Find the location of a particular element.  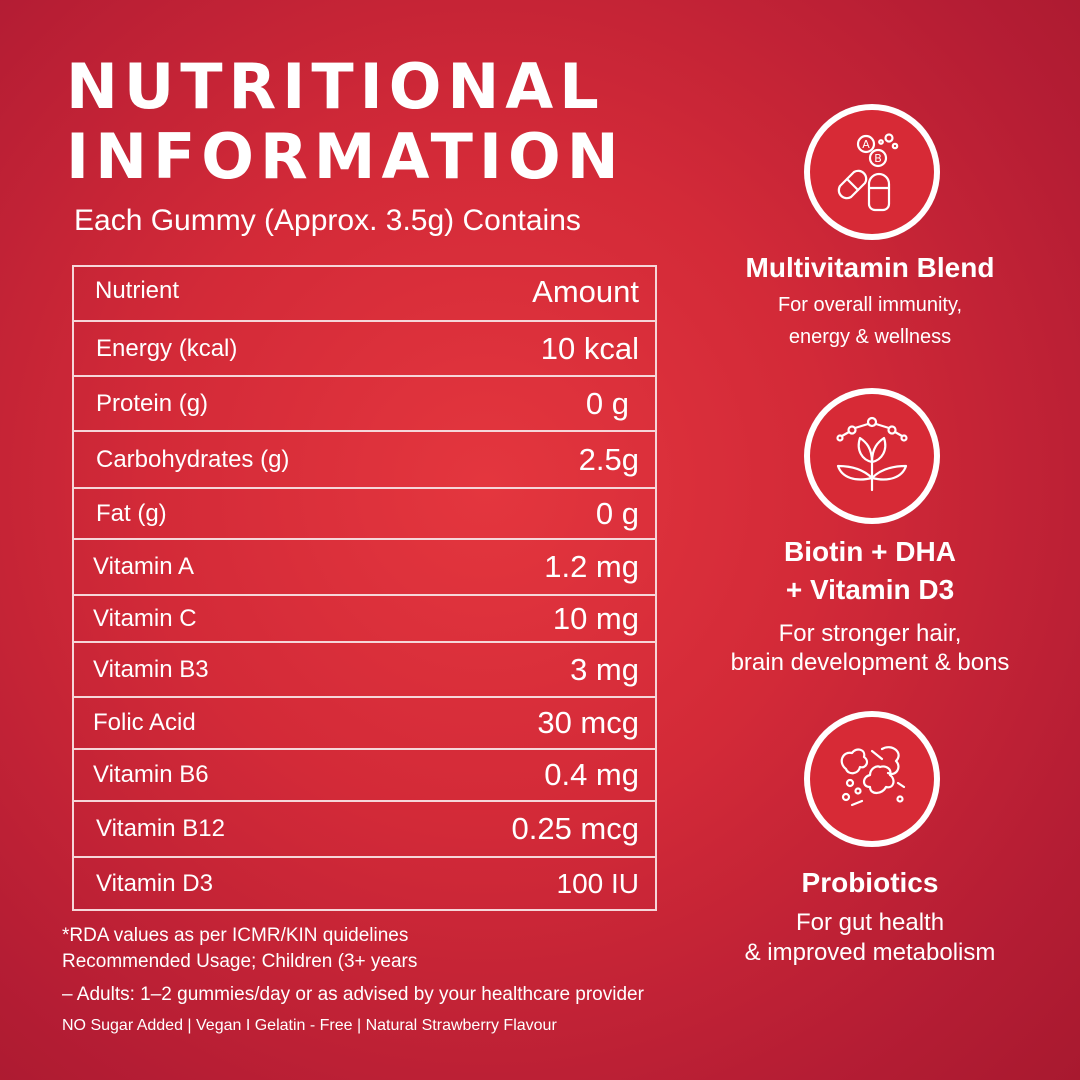

header-amount: Amount is located at coordinates (585, 291).